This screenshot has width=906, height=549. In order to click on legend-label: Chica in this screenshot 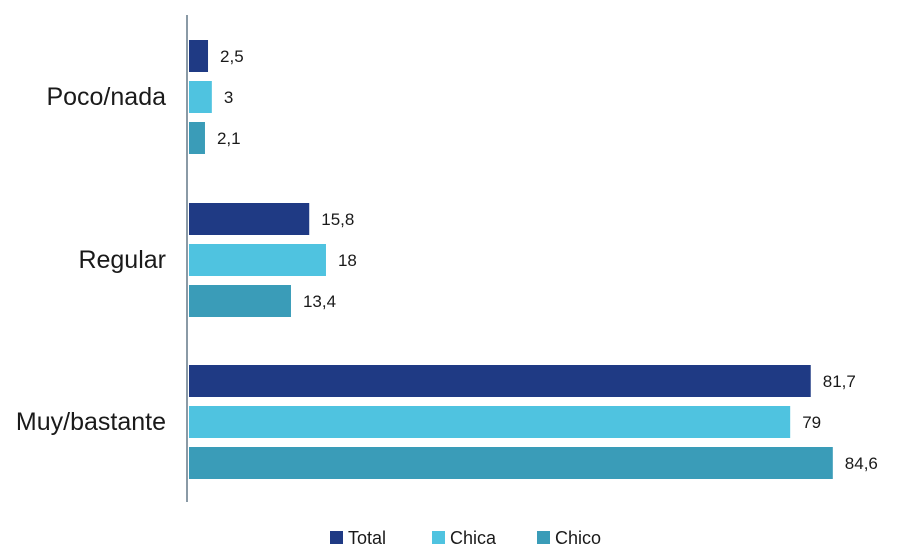, I will do `click(473, 538)`.